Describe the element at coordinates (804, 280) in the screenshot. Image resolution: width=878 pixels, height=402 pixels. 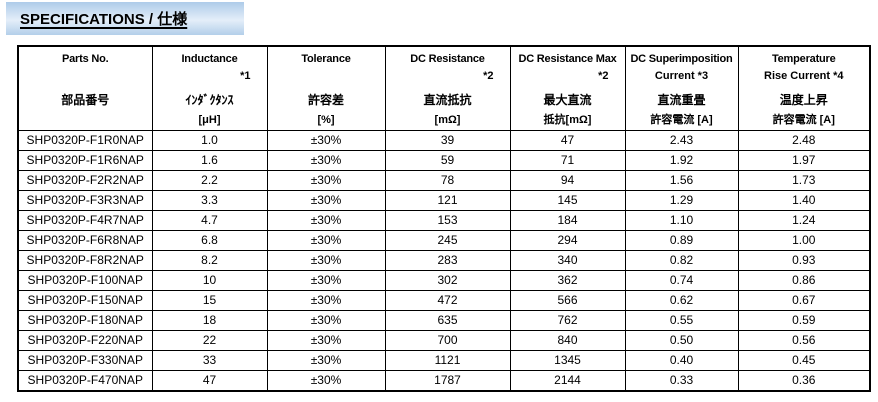
I see `value-cell: 0.86` at that location.